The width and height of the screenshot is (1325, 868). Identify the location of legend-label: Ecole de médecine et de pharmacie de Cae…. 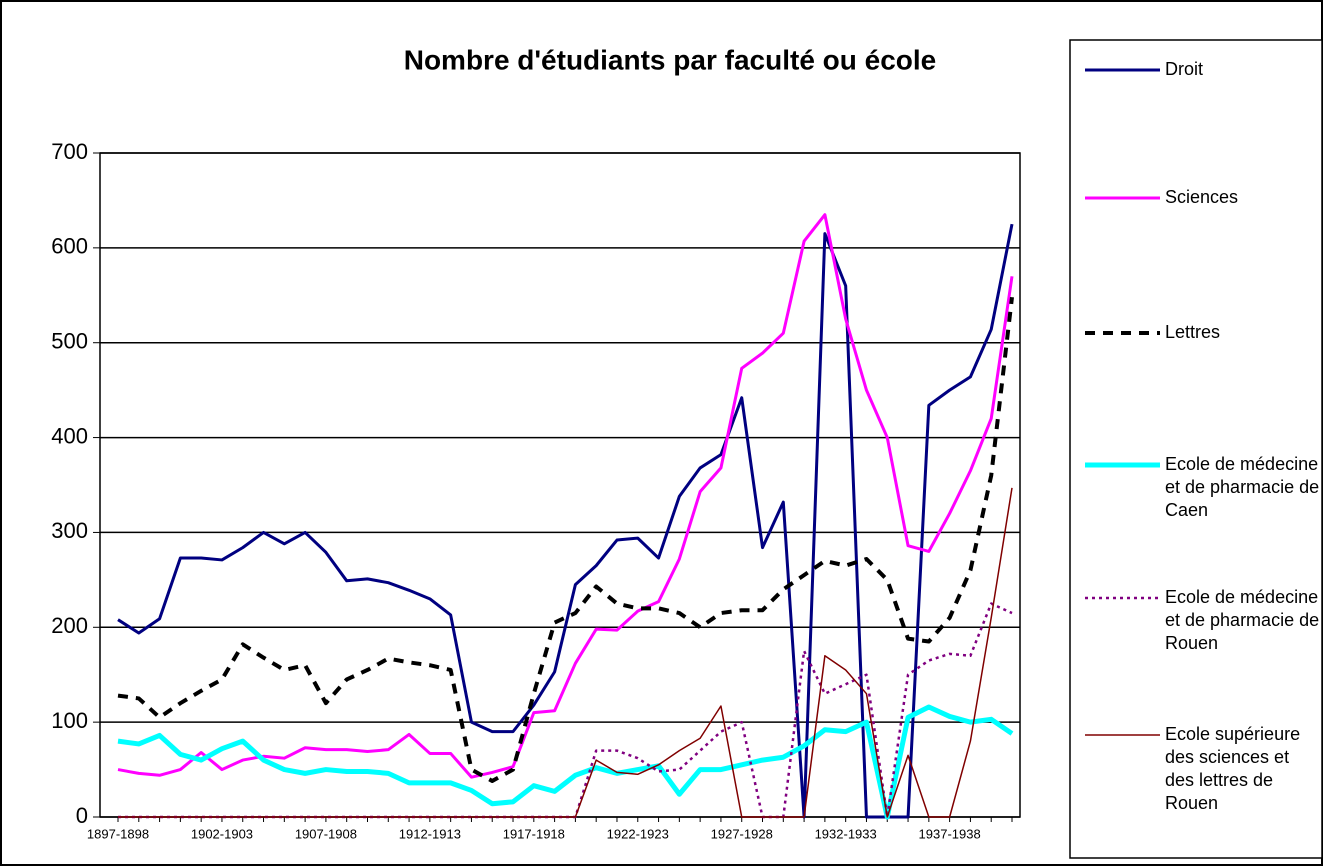
(1242, 487).